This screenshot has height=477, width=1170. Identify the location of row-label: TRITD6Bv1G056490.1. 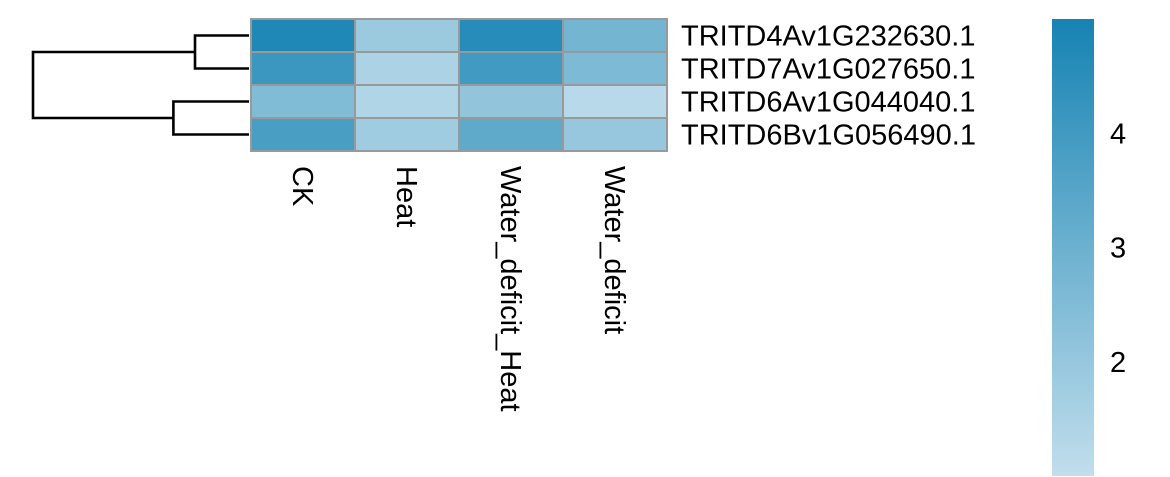
(828, 136).